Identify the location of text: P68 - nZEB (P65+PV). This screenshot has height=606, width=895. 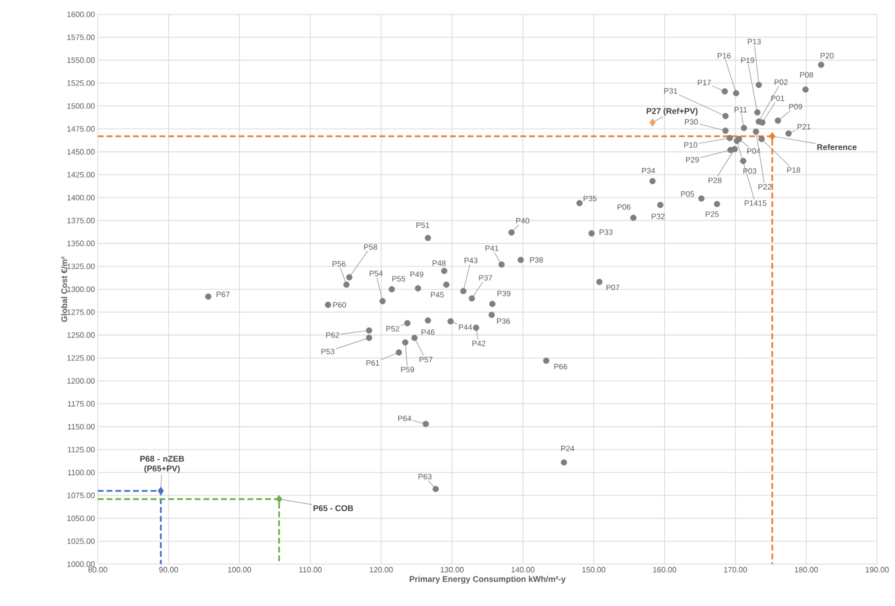
(162, 465).